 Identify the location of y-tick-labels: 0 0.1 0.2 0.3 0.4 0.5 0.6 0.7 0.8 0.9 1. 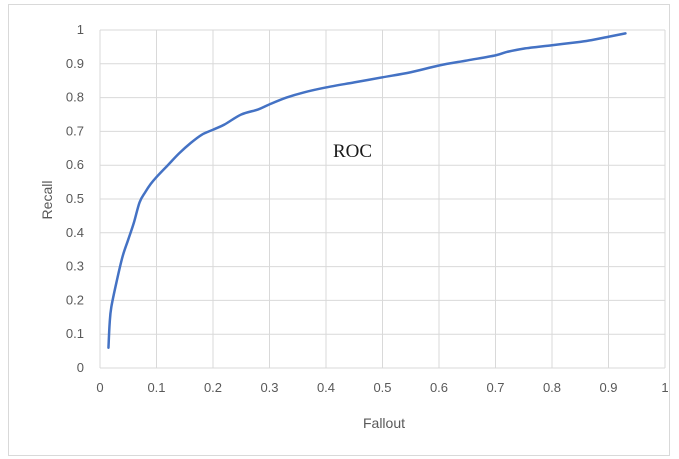
(75, 198).